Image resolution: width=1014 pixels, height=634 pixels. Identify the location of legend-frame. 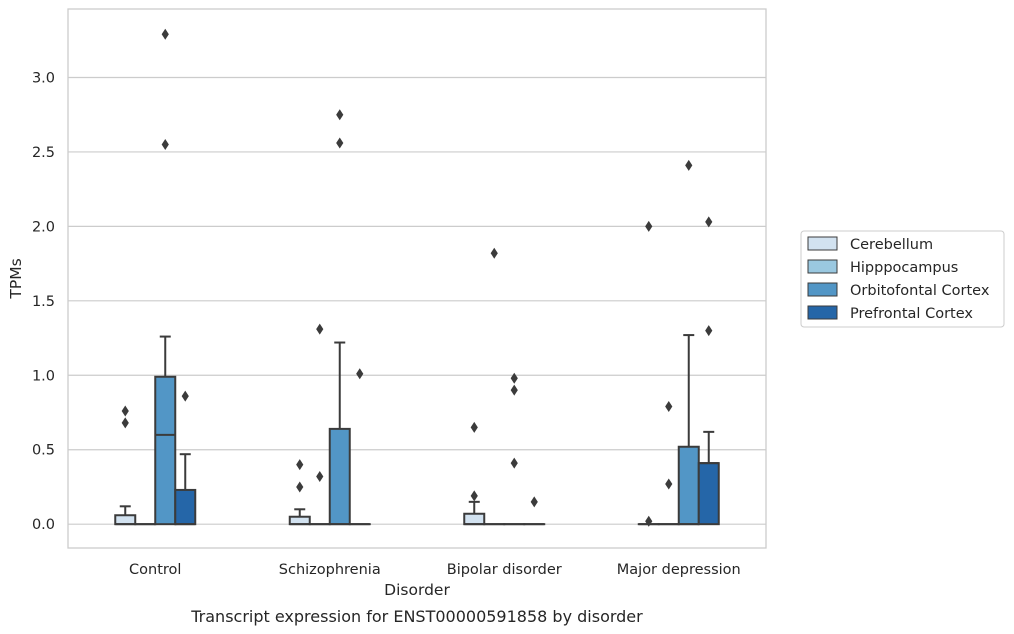
(902, 279).